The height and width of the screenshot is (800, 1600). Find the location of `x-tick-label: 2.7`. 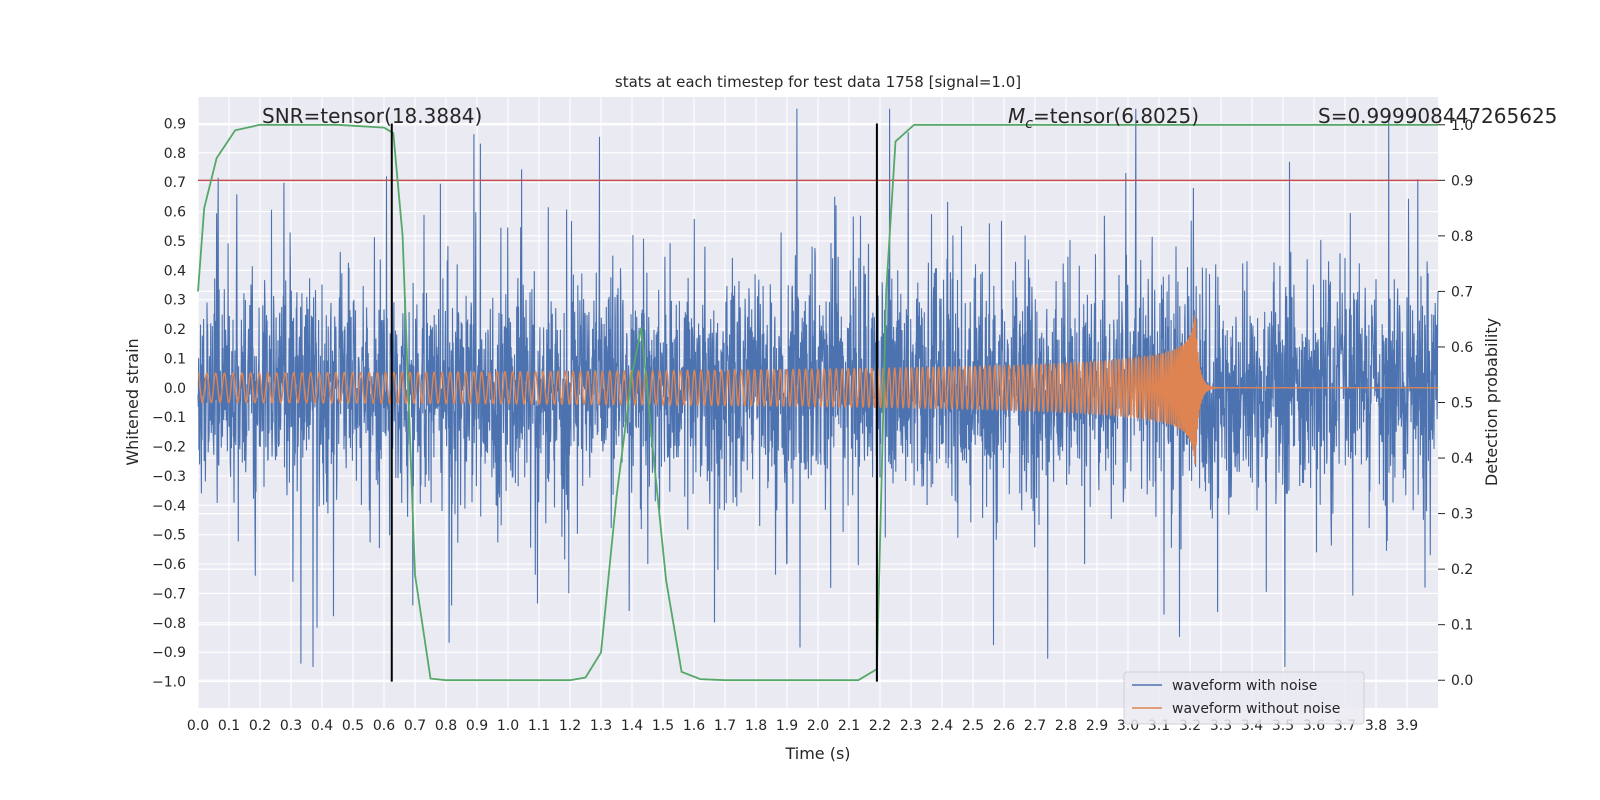

x-tick-label: 2.7 is located at coordinates (1035, 726).